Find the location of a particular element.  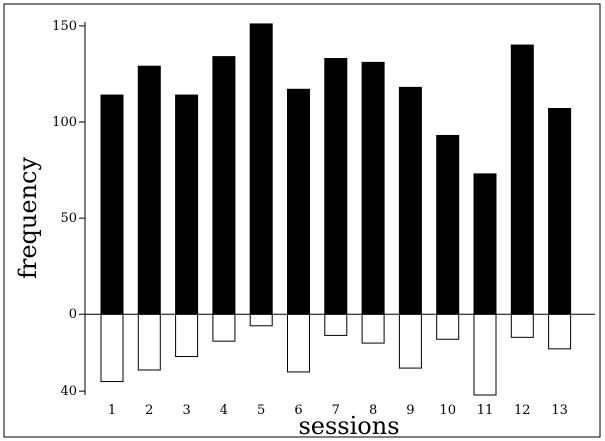

x-tick-label-13: 13 is located at coordinates (559, 410).